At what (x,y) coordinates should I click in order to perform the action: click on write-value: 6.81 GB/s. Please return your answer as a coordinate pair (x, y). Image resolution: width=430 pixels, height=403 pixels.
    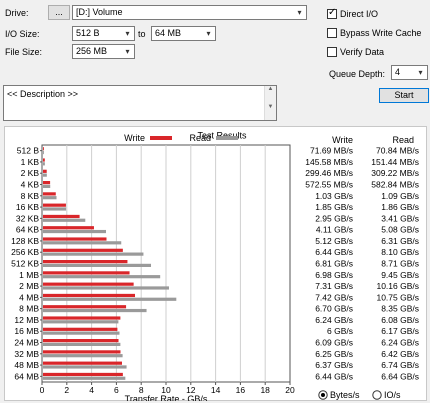
    Looking at the image, I should click on (334, 264).